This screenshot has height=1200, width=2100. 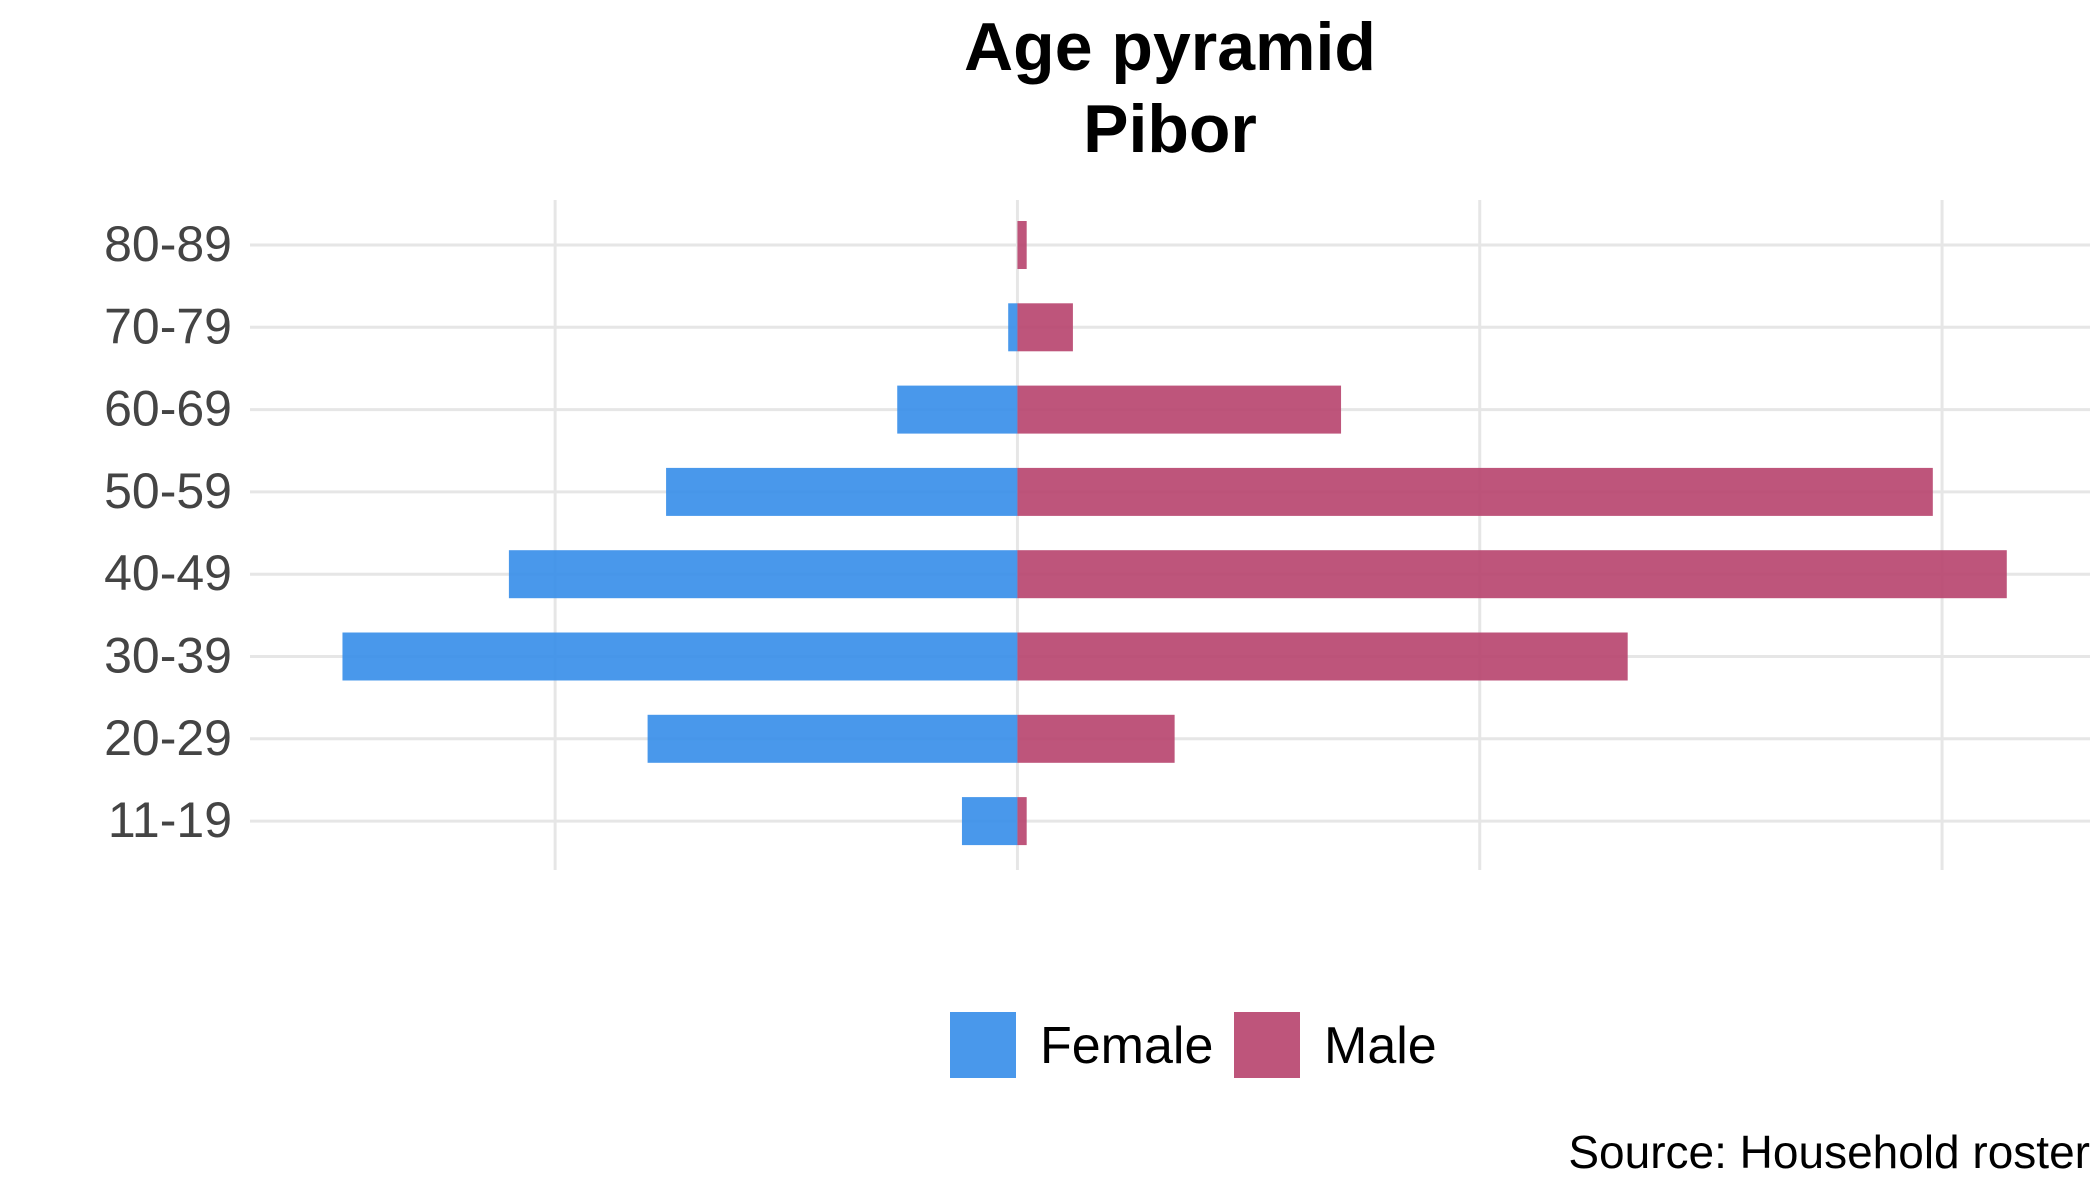 I want to click on legend-swatch-female, so click(x=983, y=1045).